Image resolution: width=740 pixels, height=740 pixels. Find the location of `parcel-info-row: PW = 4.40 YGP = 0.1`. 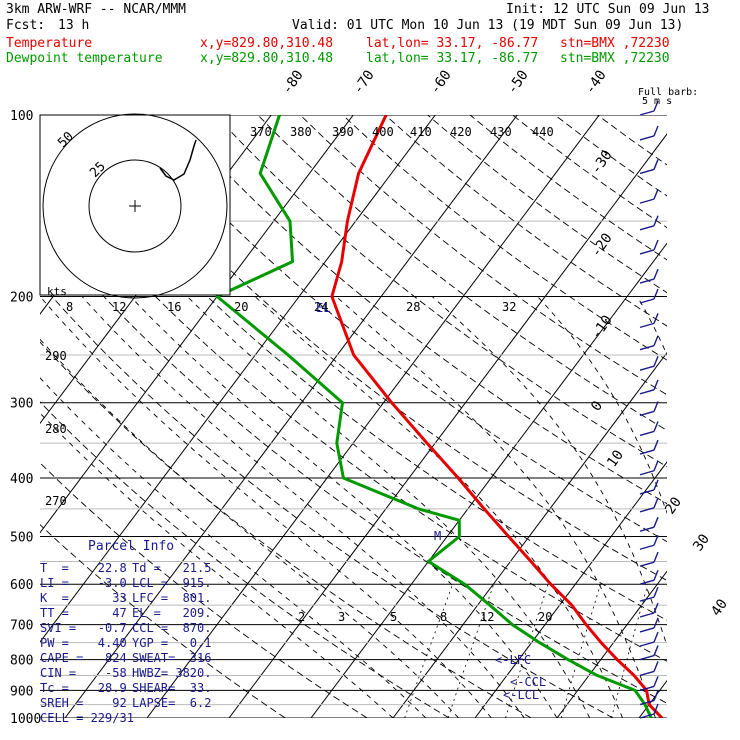

parcel-info-row: PW = 4.40 YGP = 0.1 is located at coordinates (135, 643).